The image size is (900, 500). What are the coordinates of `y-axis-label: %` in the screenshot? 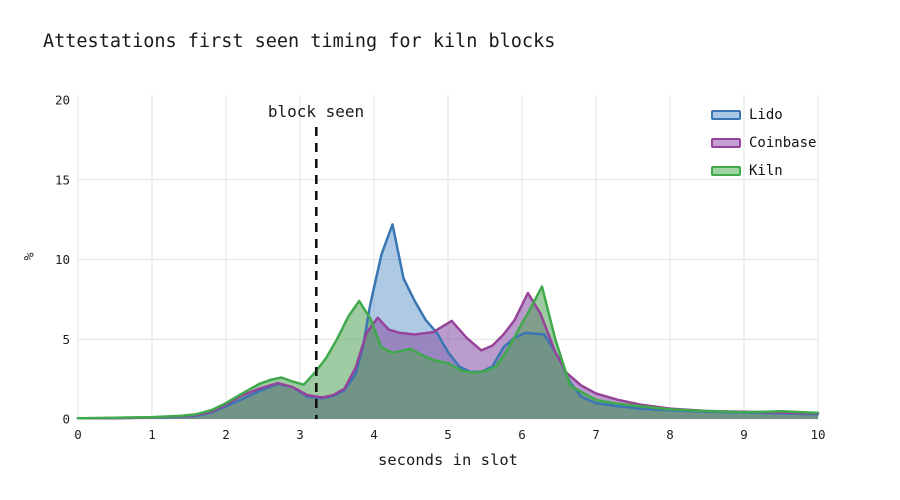 It's located at (30, 256).